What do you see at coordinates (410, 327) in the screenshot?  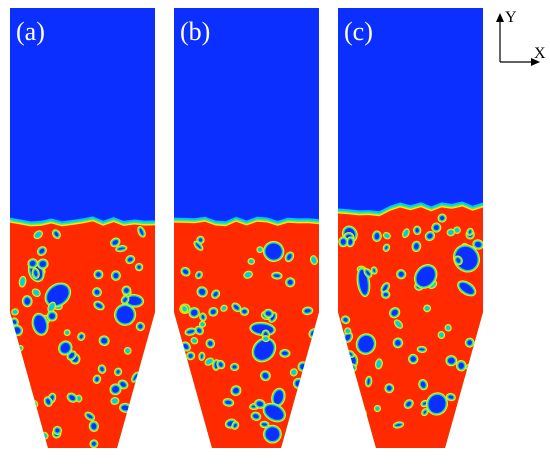 I see `solid-region` at bounding box center [410, 327].